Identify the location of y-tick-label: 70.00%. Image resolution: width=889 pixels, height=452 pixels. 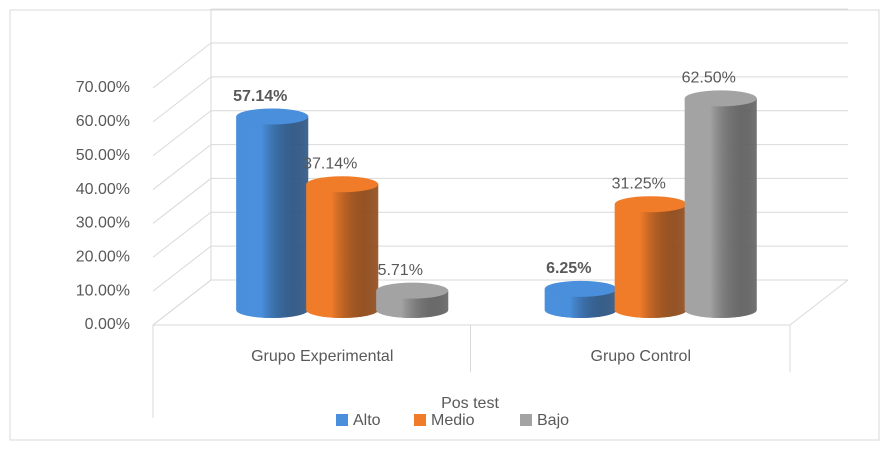
(103, 87).